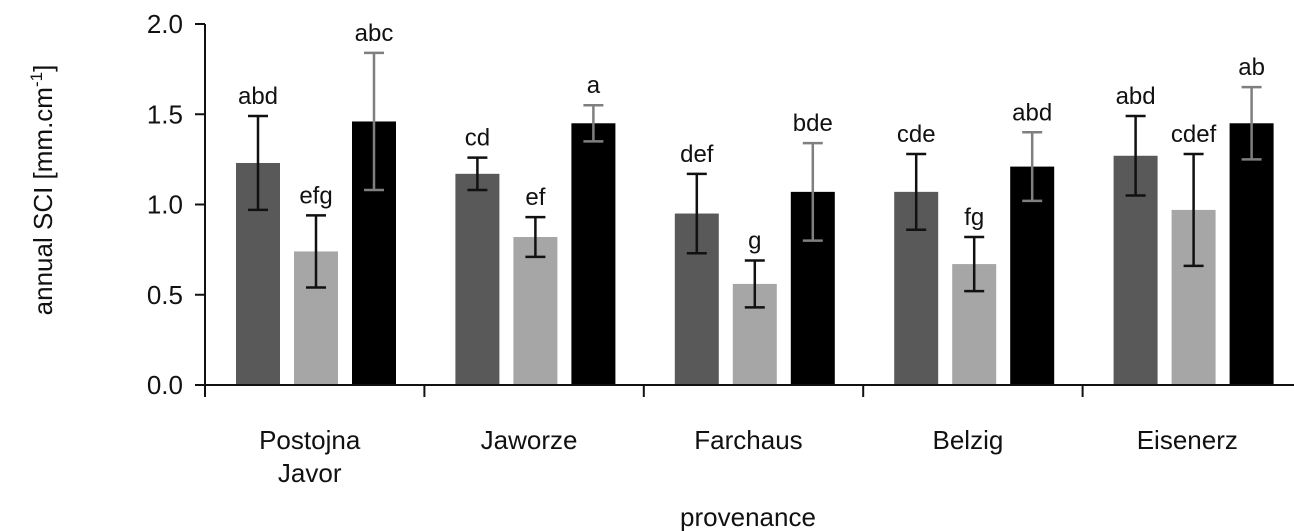 This screenshot has width=1294, height=531. I want to click on bar-series3-cat2, so click(593, 254).